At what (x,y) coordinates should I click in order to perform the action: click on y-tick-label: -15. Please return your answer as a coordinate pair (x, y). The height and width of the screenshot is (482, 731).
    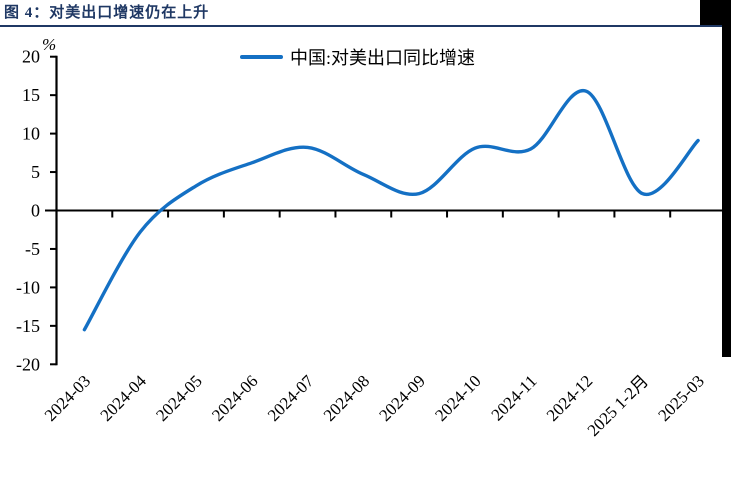
    Looking at the image, I should click on (28, 326).